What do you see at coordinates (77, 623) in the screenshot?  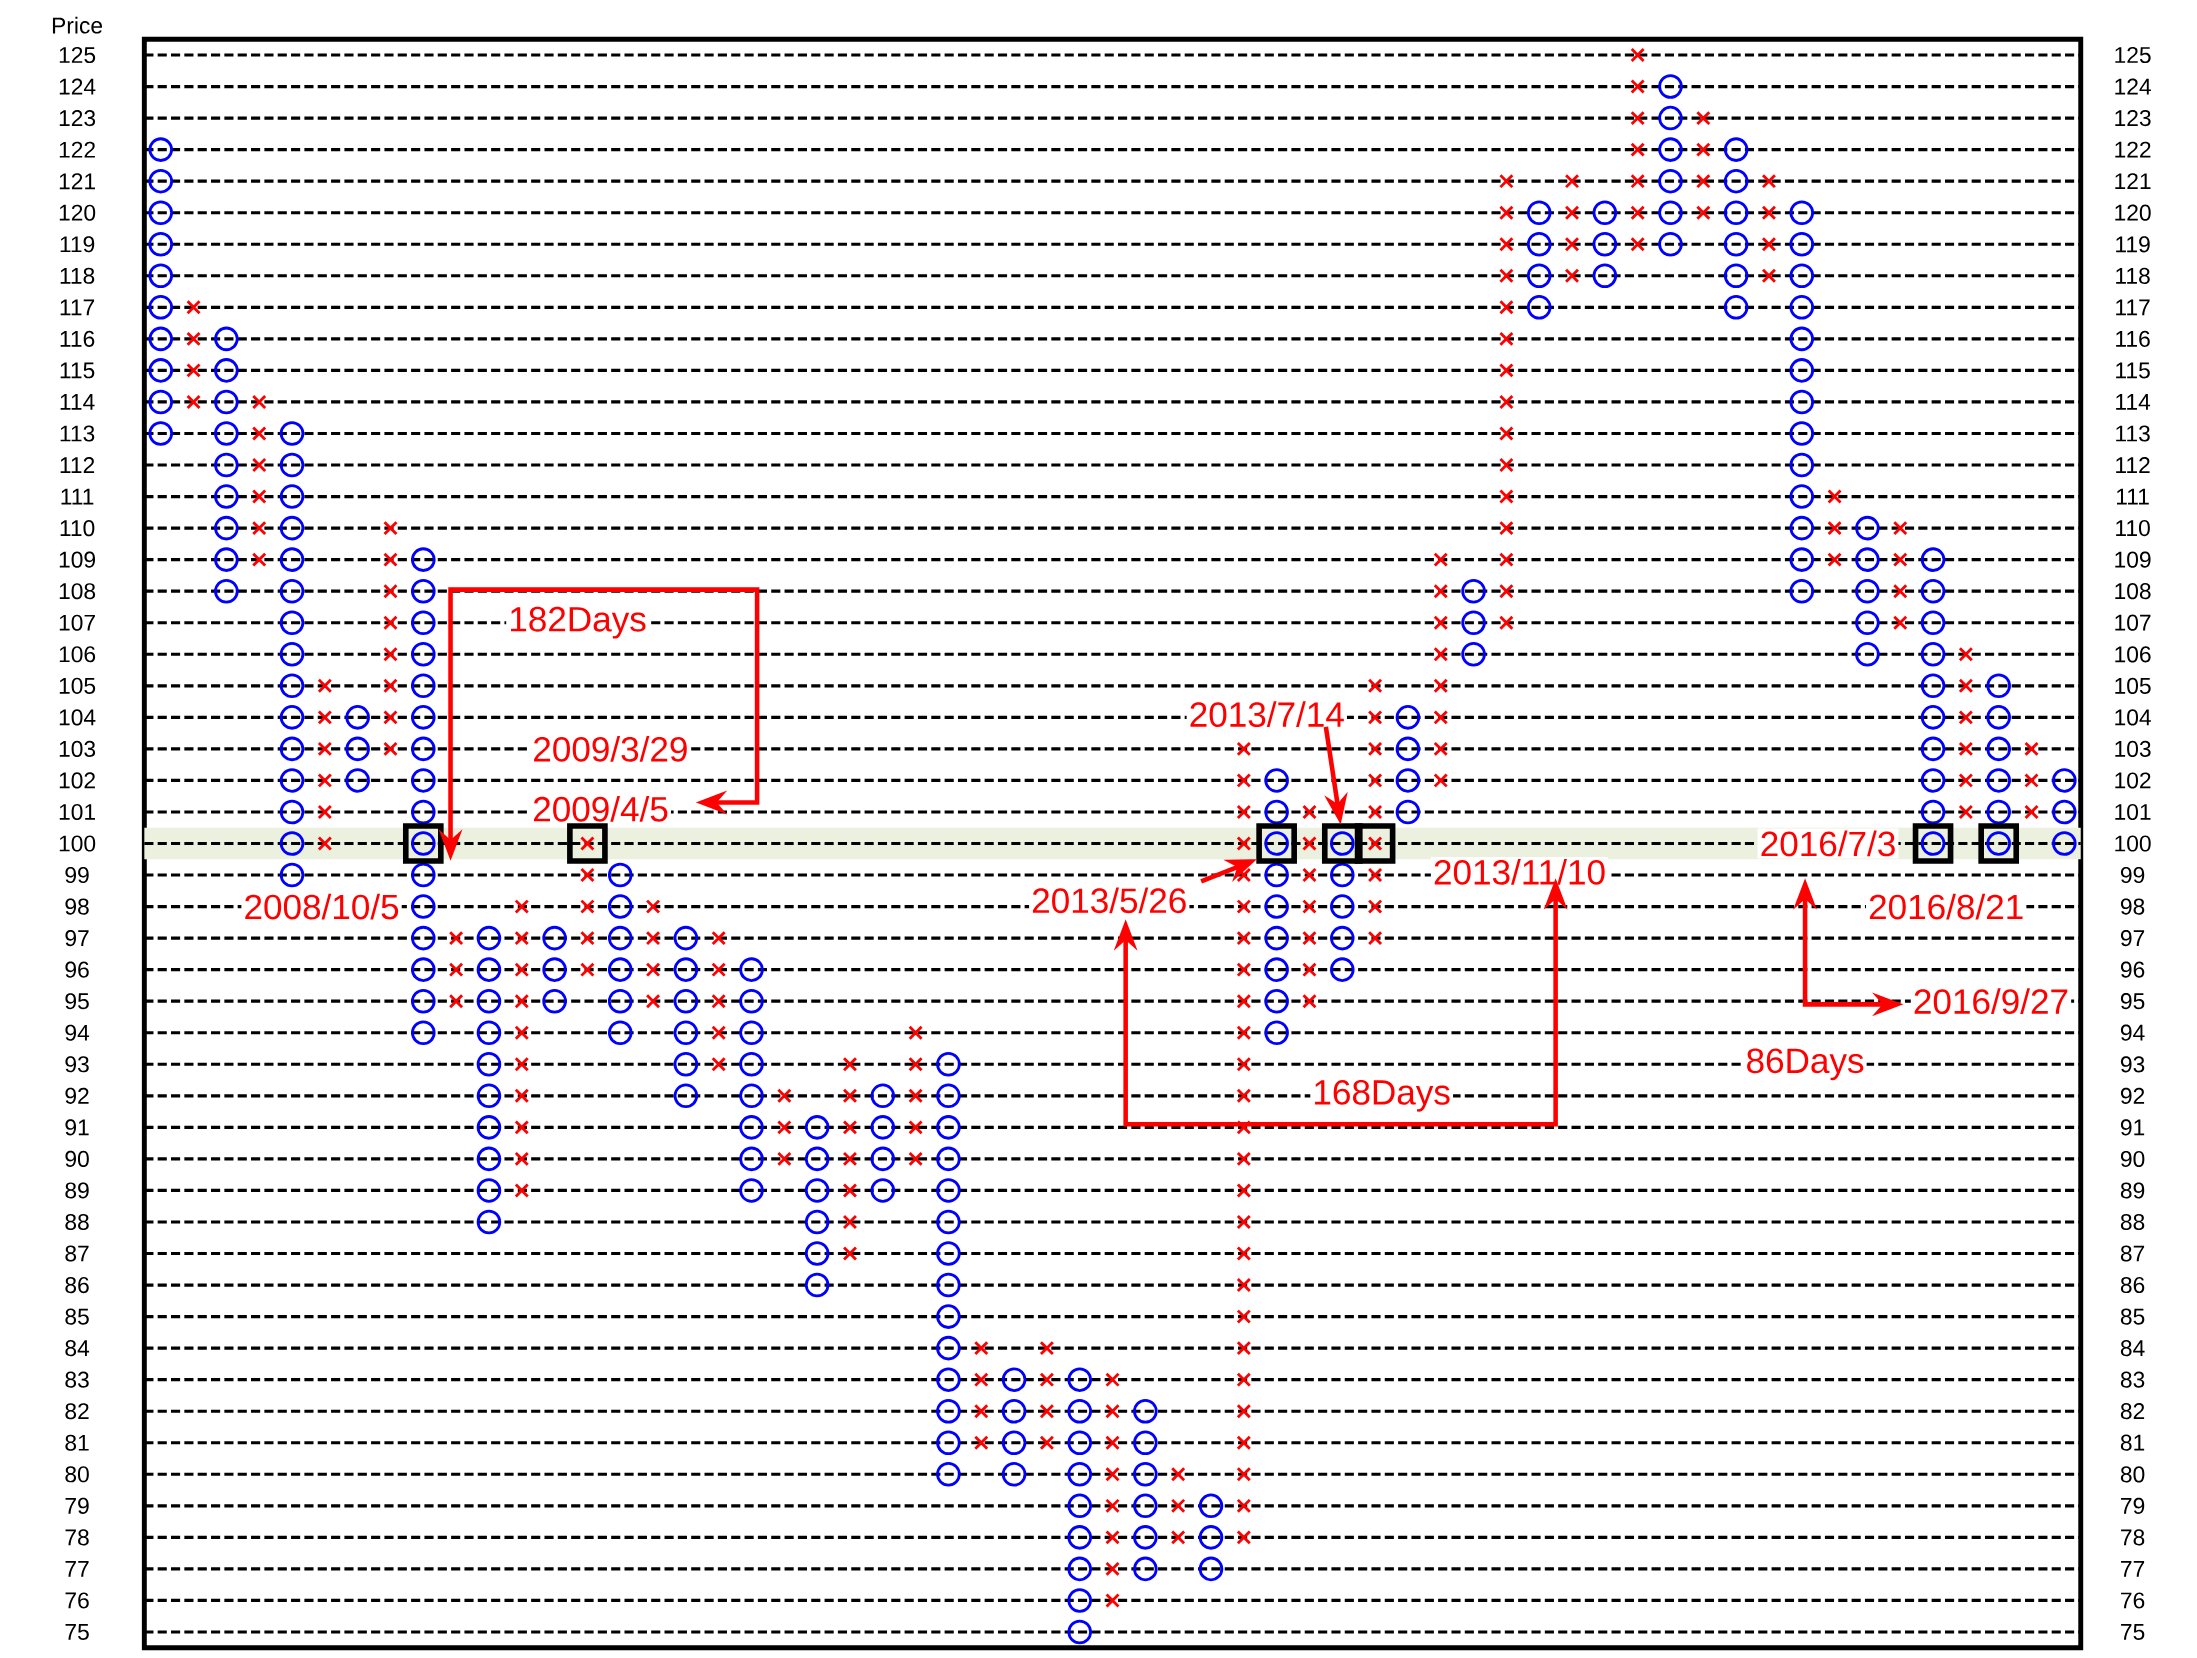 I see `y-tick-label: 107` at bounding box center [77, 623].